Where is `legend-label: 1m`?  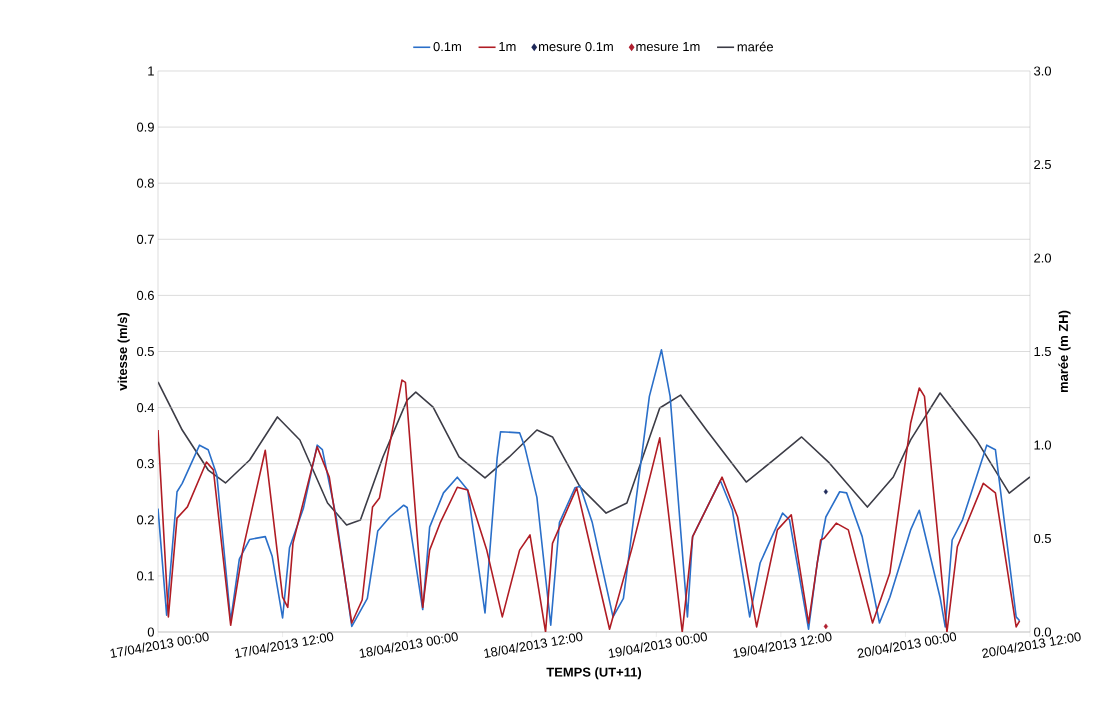
legend-label: 1m is located at coordinates (507, 46).